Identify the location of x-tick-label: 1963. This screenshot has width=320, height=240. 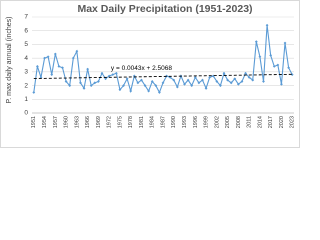
(77, 122).